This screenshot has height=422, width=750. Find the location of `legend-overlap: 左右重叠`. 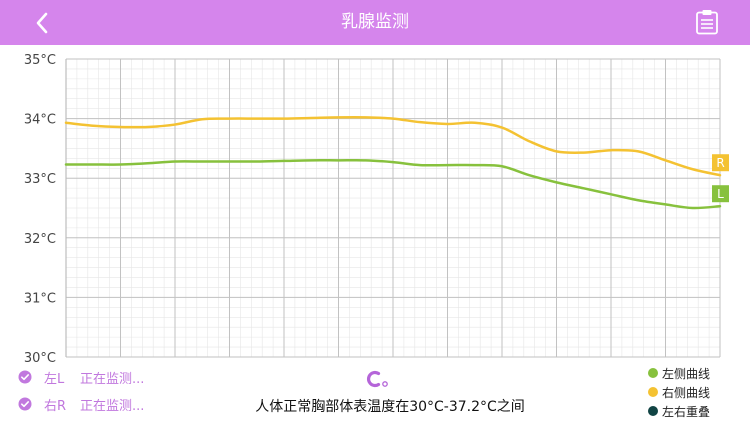

legend-overlap: 左右重叠 is located at coordinates (679, 411).